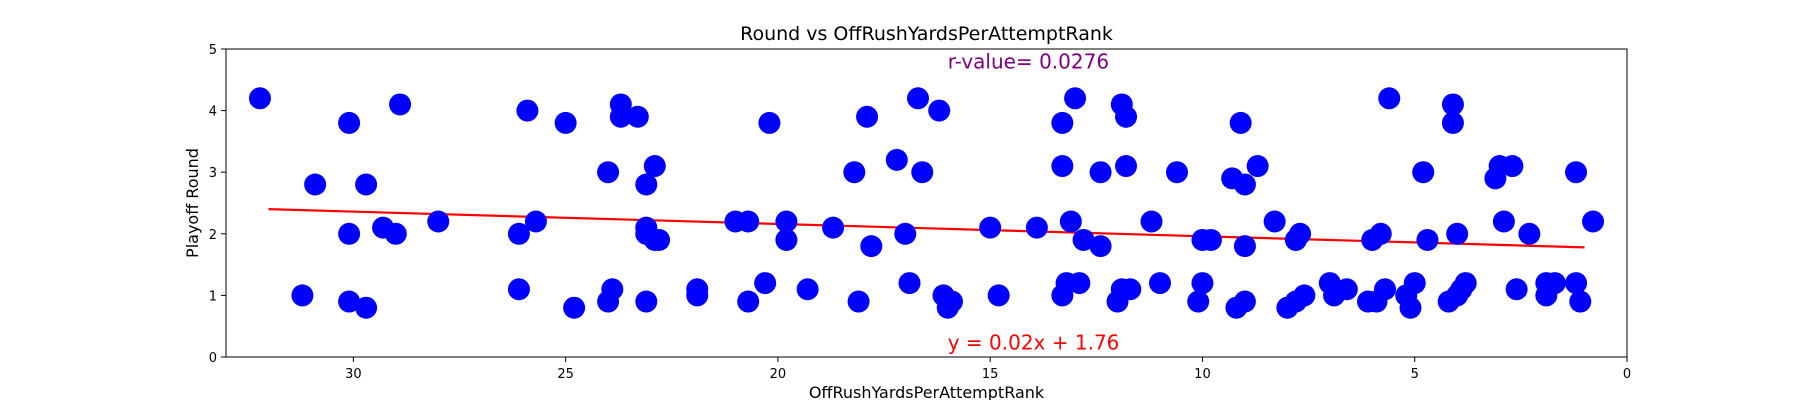  I want to click on y-tick-label: 1, so click(213, 296).